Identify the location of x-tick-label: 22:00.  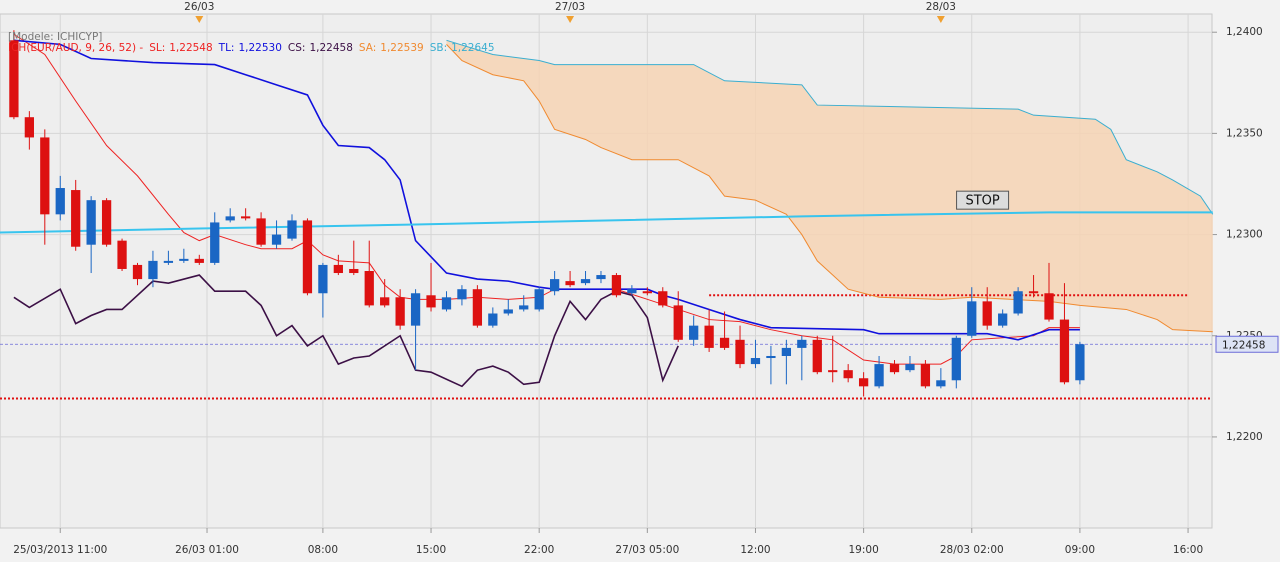
(539, 550).